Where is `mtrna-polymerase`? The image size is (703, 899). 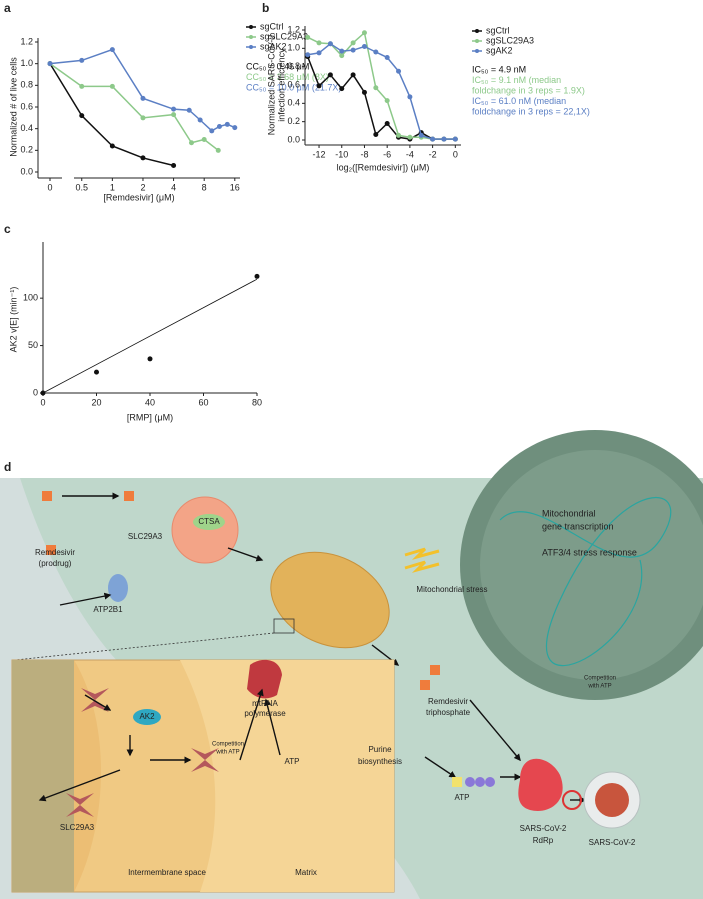
mtrna-polymerase is located at coordinates (264, 679).